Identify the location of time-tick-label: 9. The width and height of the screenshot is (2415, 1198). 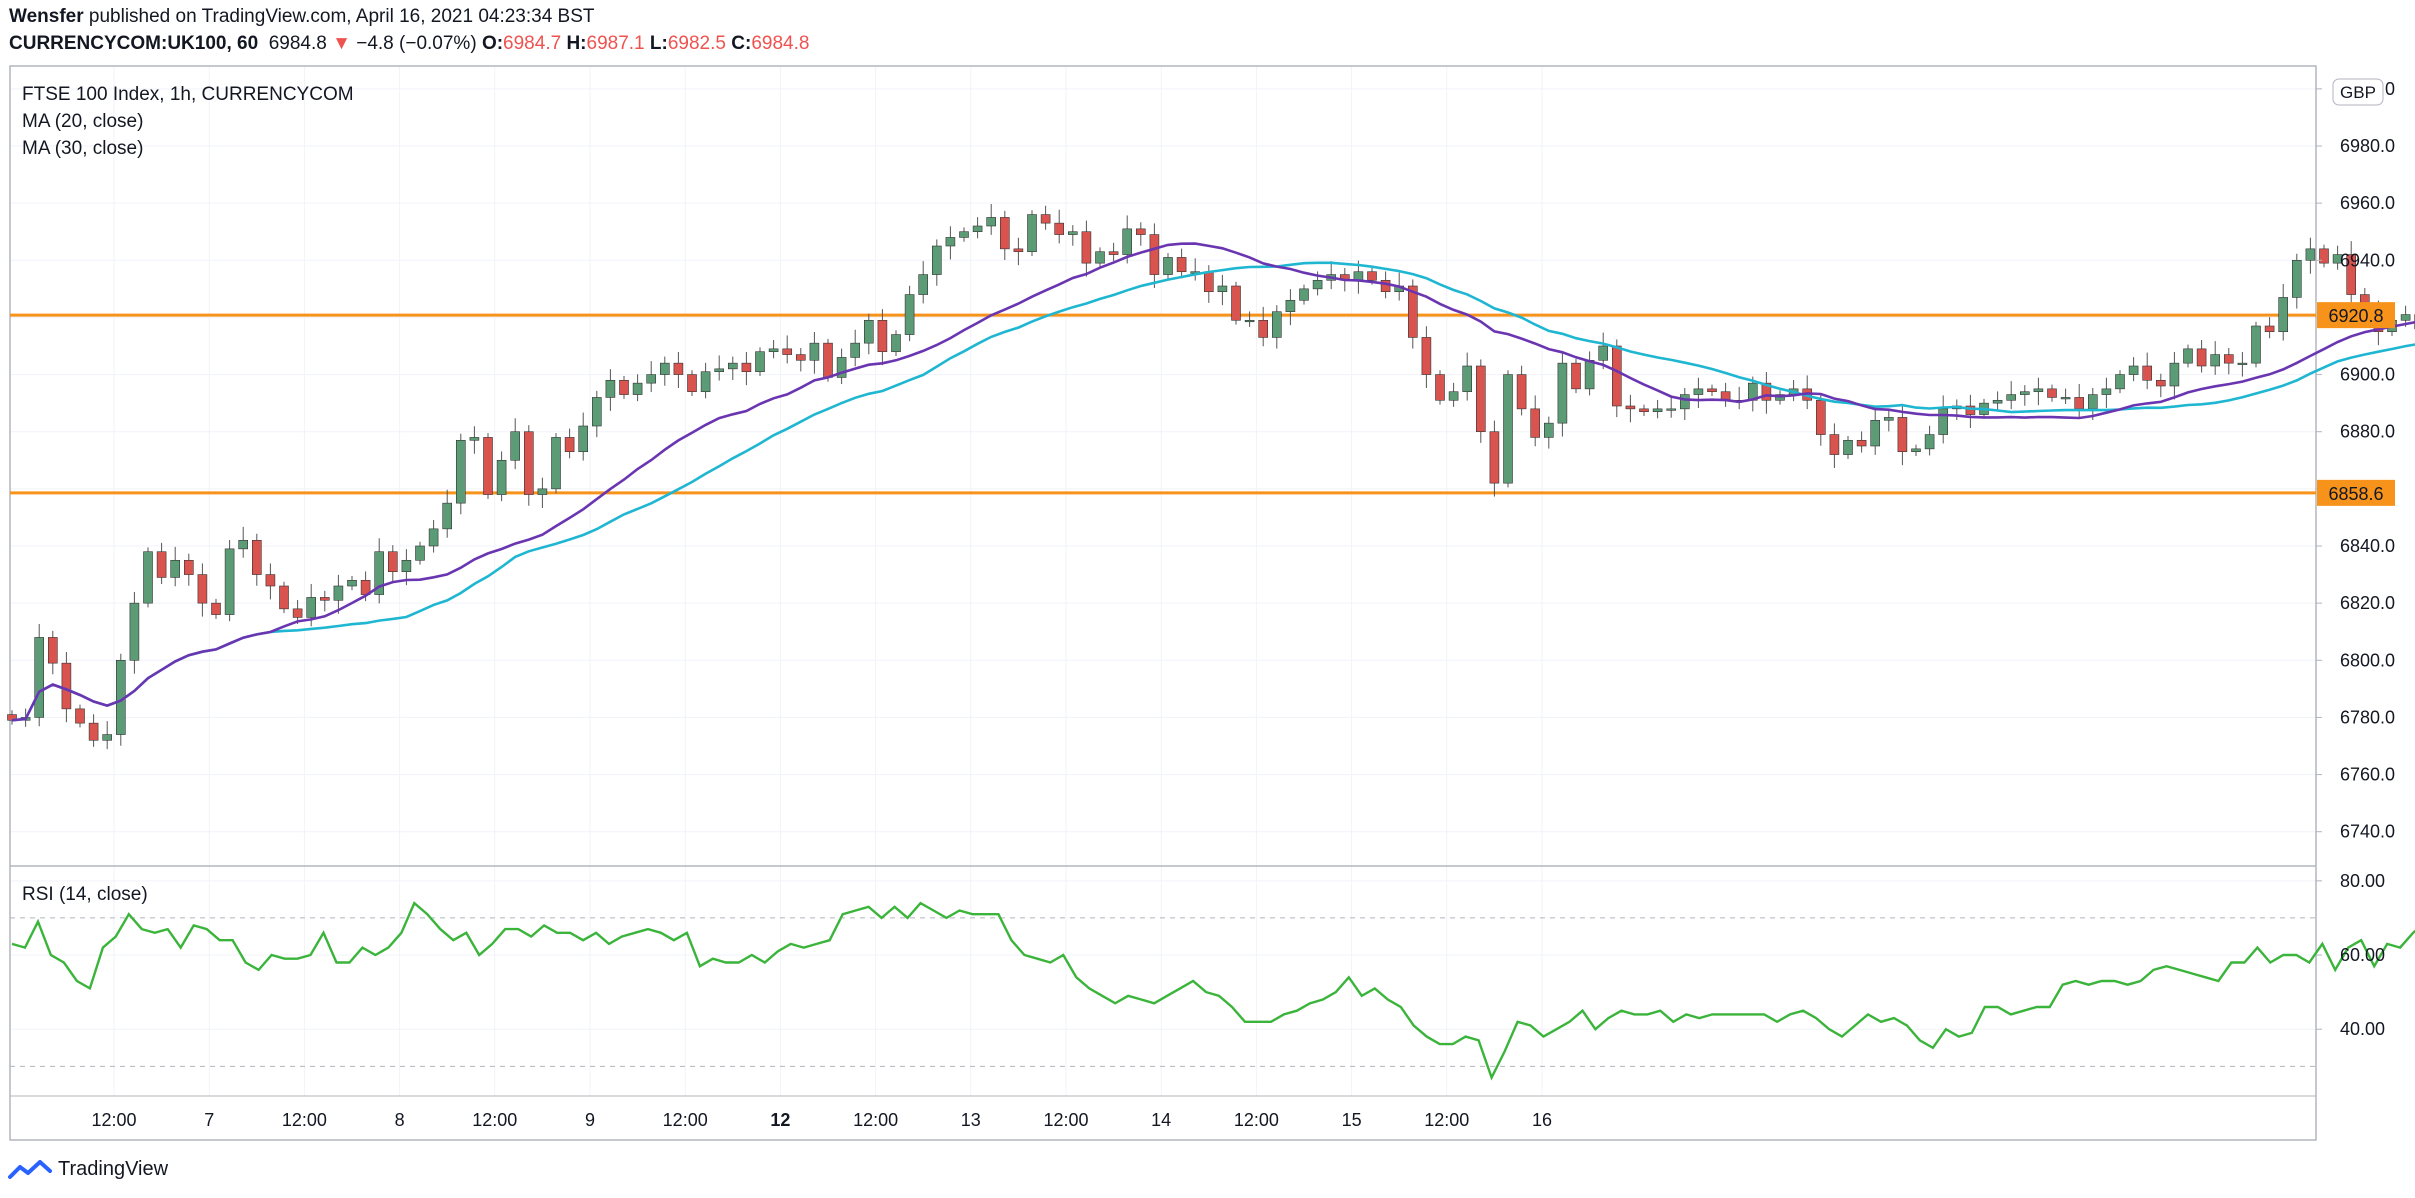
(590, 1120).